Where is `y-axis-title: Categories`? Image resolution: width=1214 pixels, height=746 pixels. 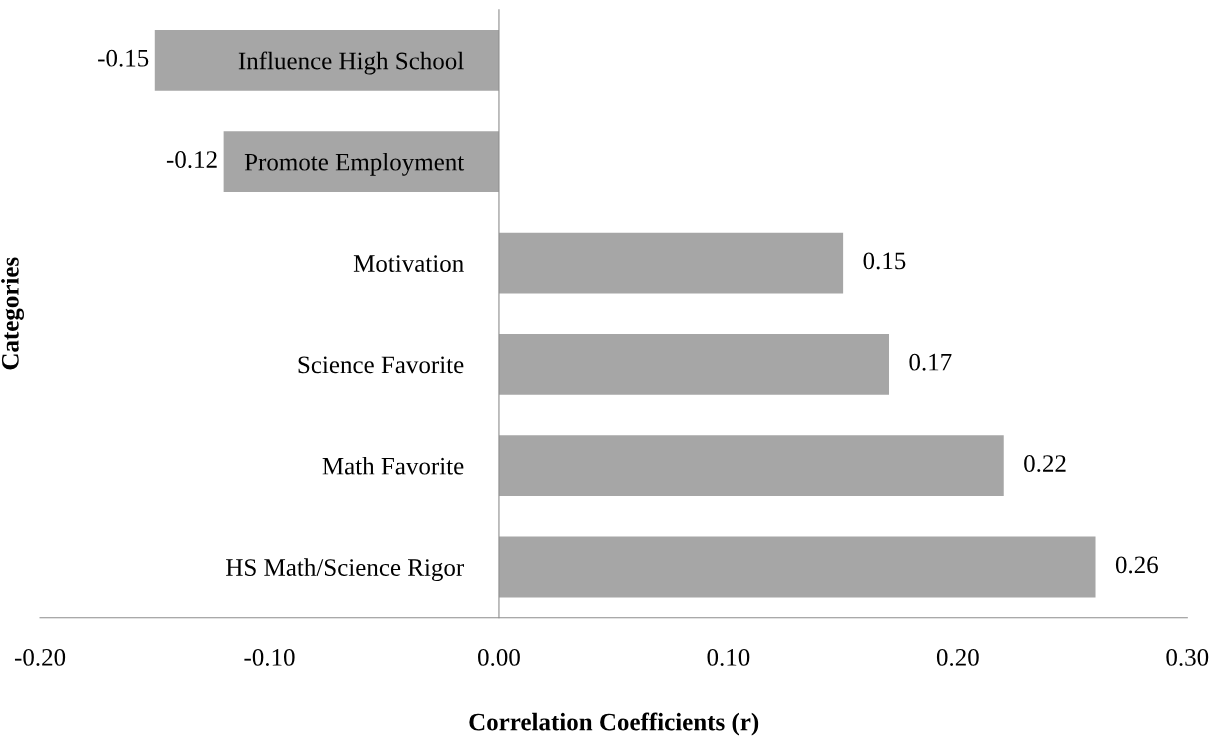 y-axis-title: Categories is located at coordinates (12, 313).